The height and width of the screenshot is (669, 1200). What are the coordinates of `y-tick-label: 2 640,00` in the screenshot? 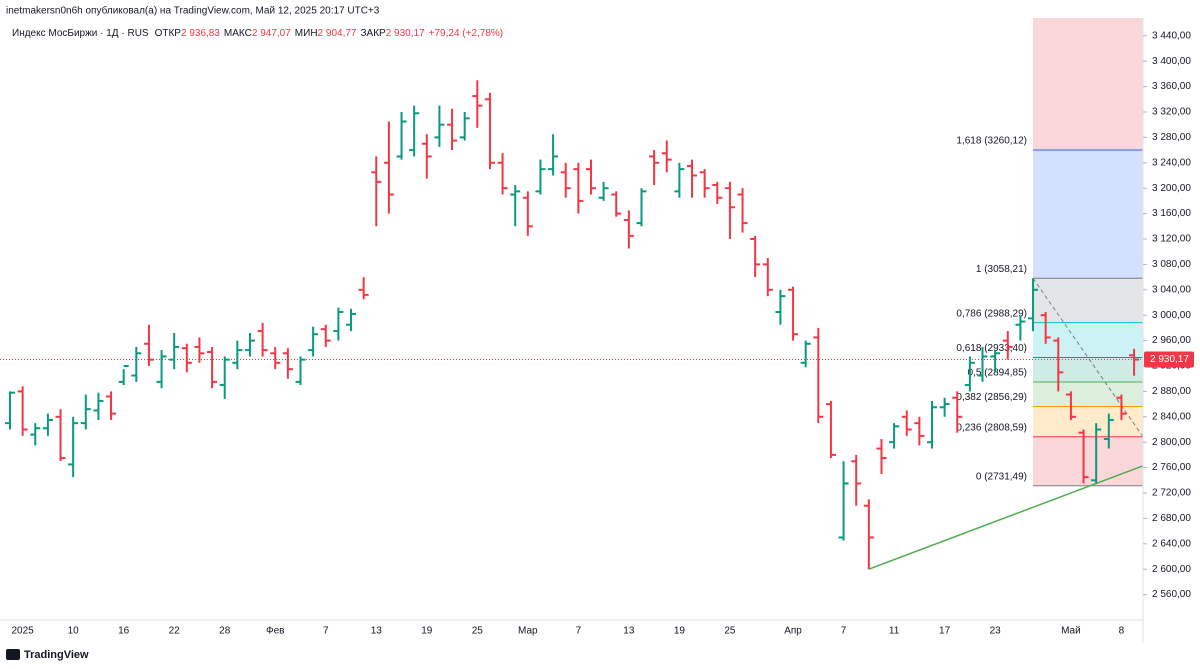 It's located at (1171, 543).